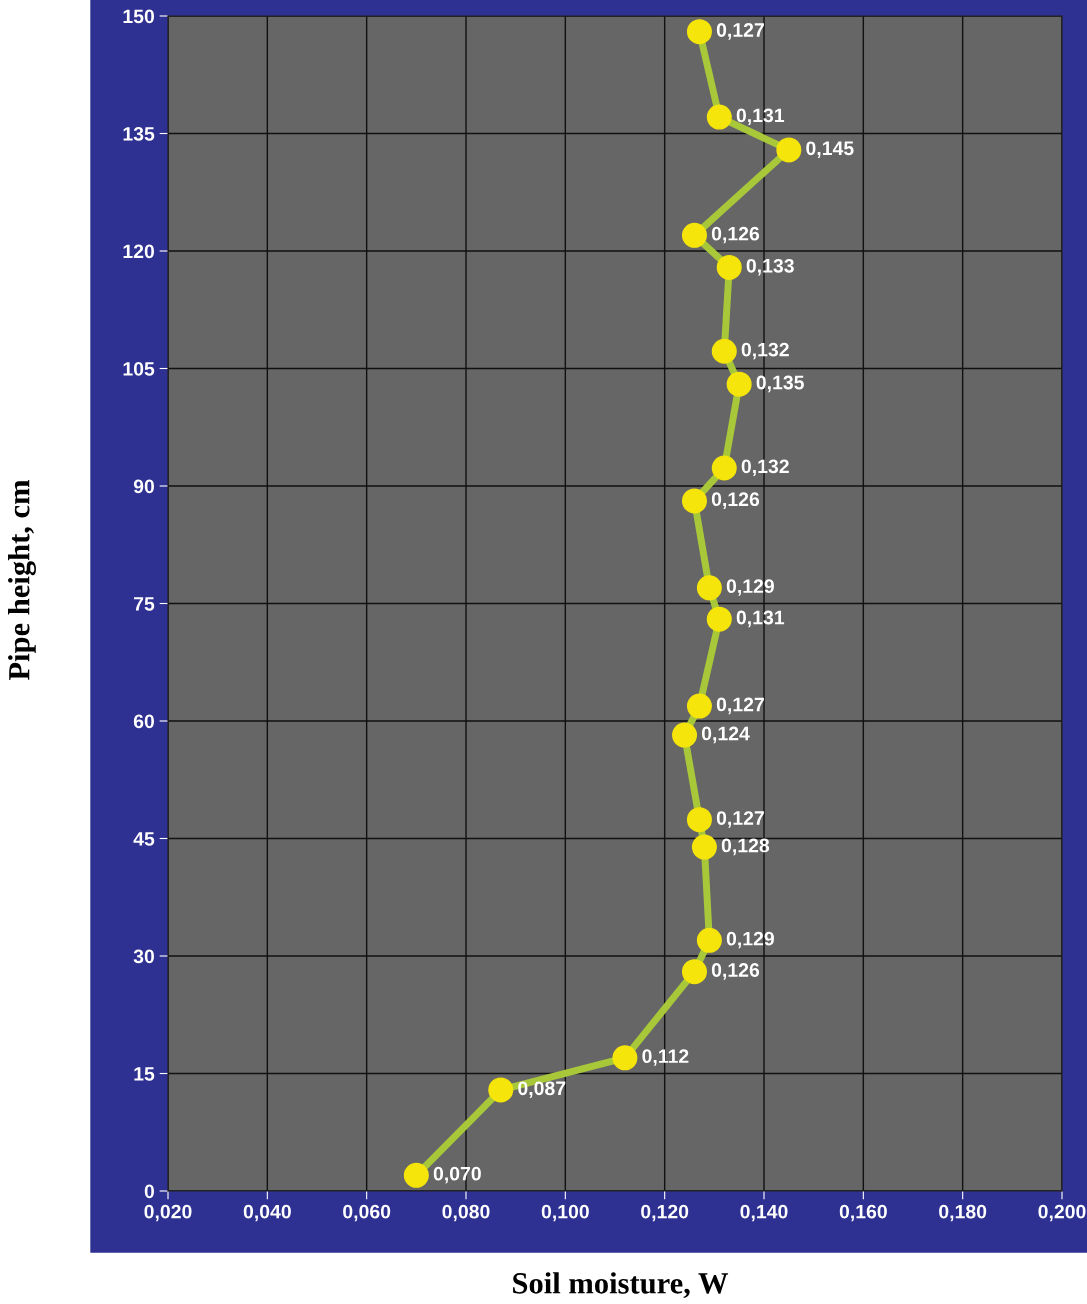  What do you see at coordinates (457, 1175) in the screenshot?
I see `text: 0,070` at bounding box center [457, 1175].